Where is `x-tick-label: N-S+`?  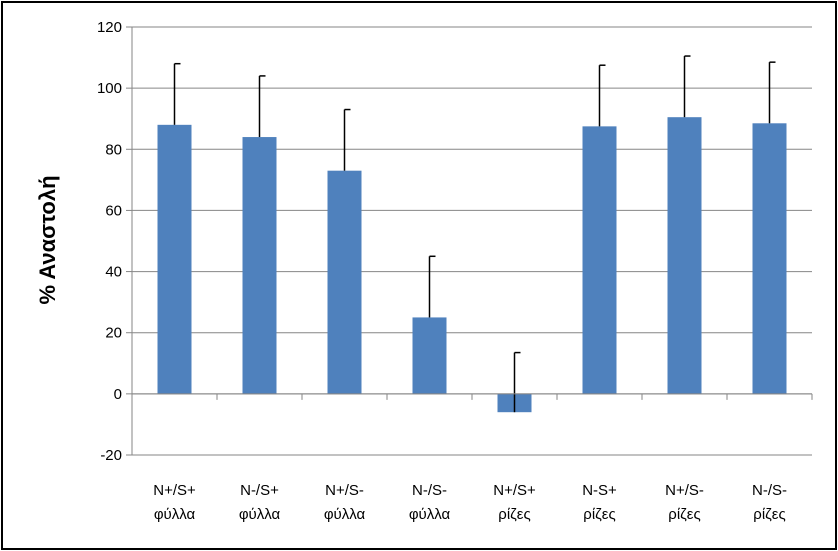
x-tick-label: N-S+ is located at coordinates (599, 490).